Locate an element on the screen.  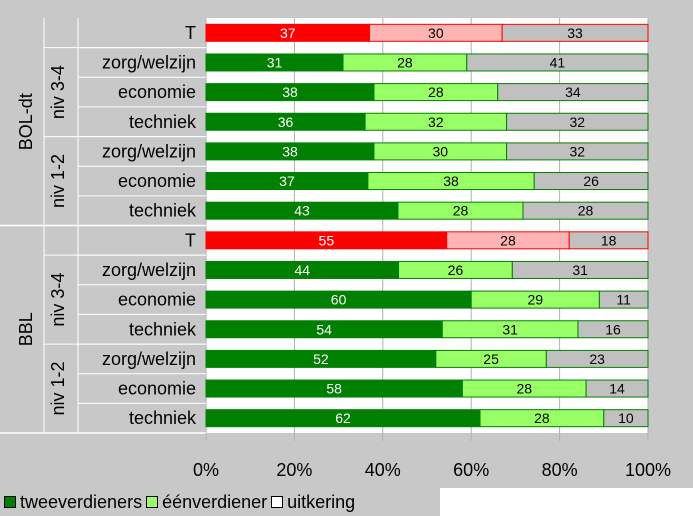
data-label: 34 is located at coordinates (573, 92).